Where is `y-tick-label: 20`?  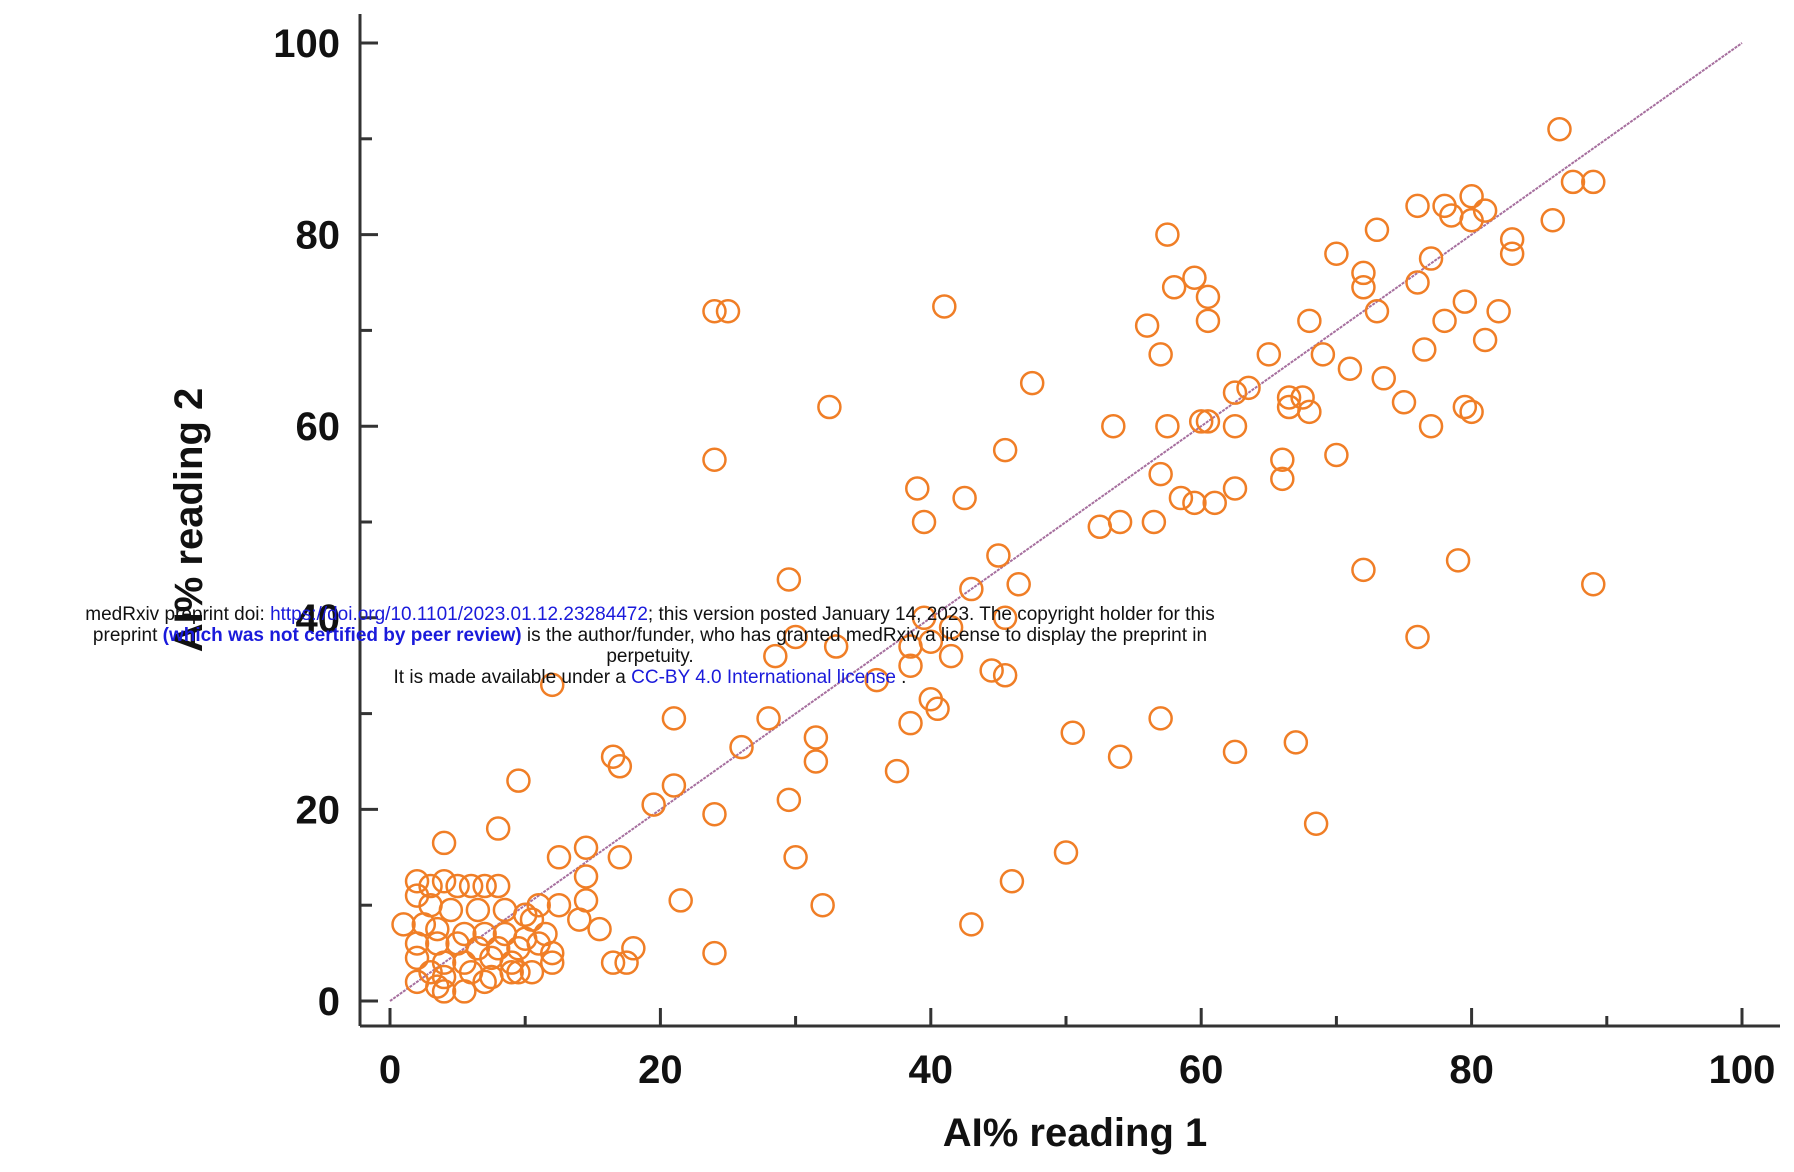
y-tick-label: 20 is located at coordinates (318, 810).